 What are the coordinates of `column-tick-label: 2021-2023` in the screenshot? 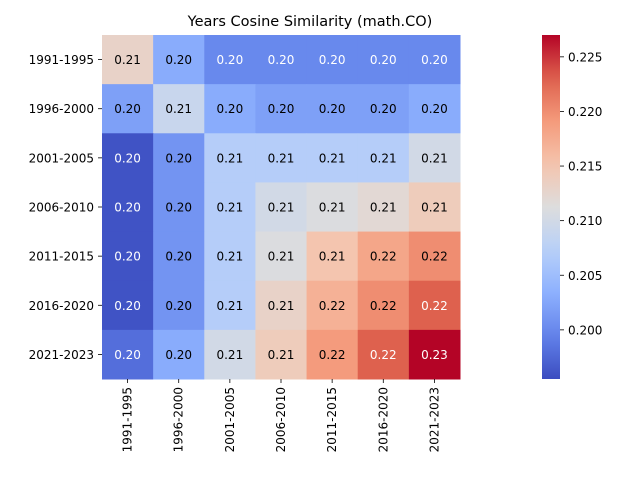 It's located at (434, 419).